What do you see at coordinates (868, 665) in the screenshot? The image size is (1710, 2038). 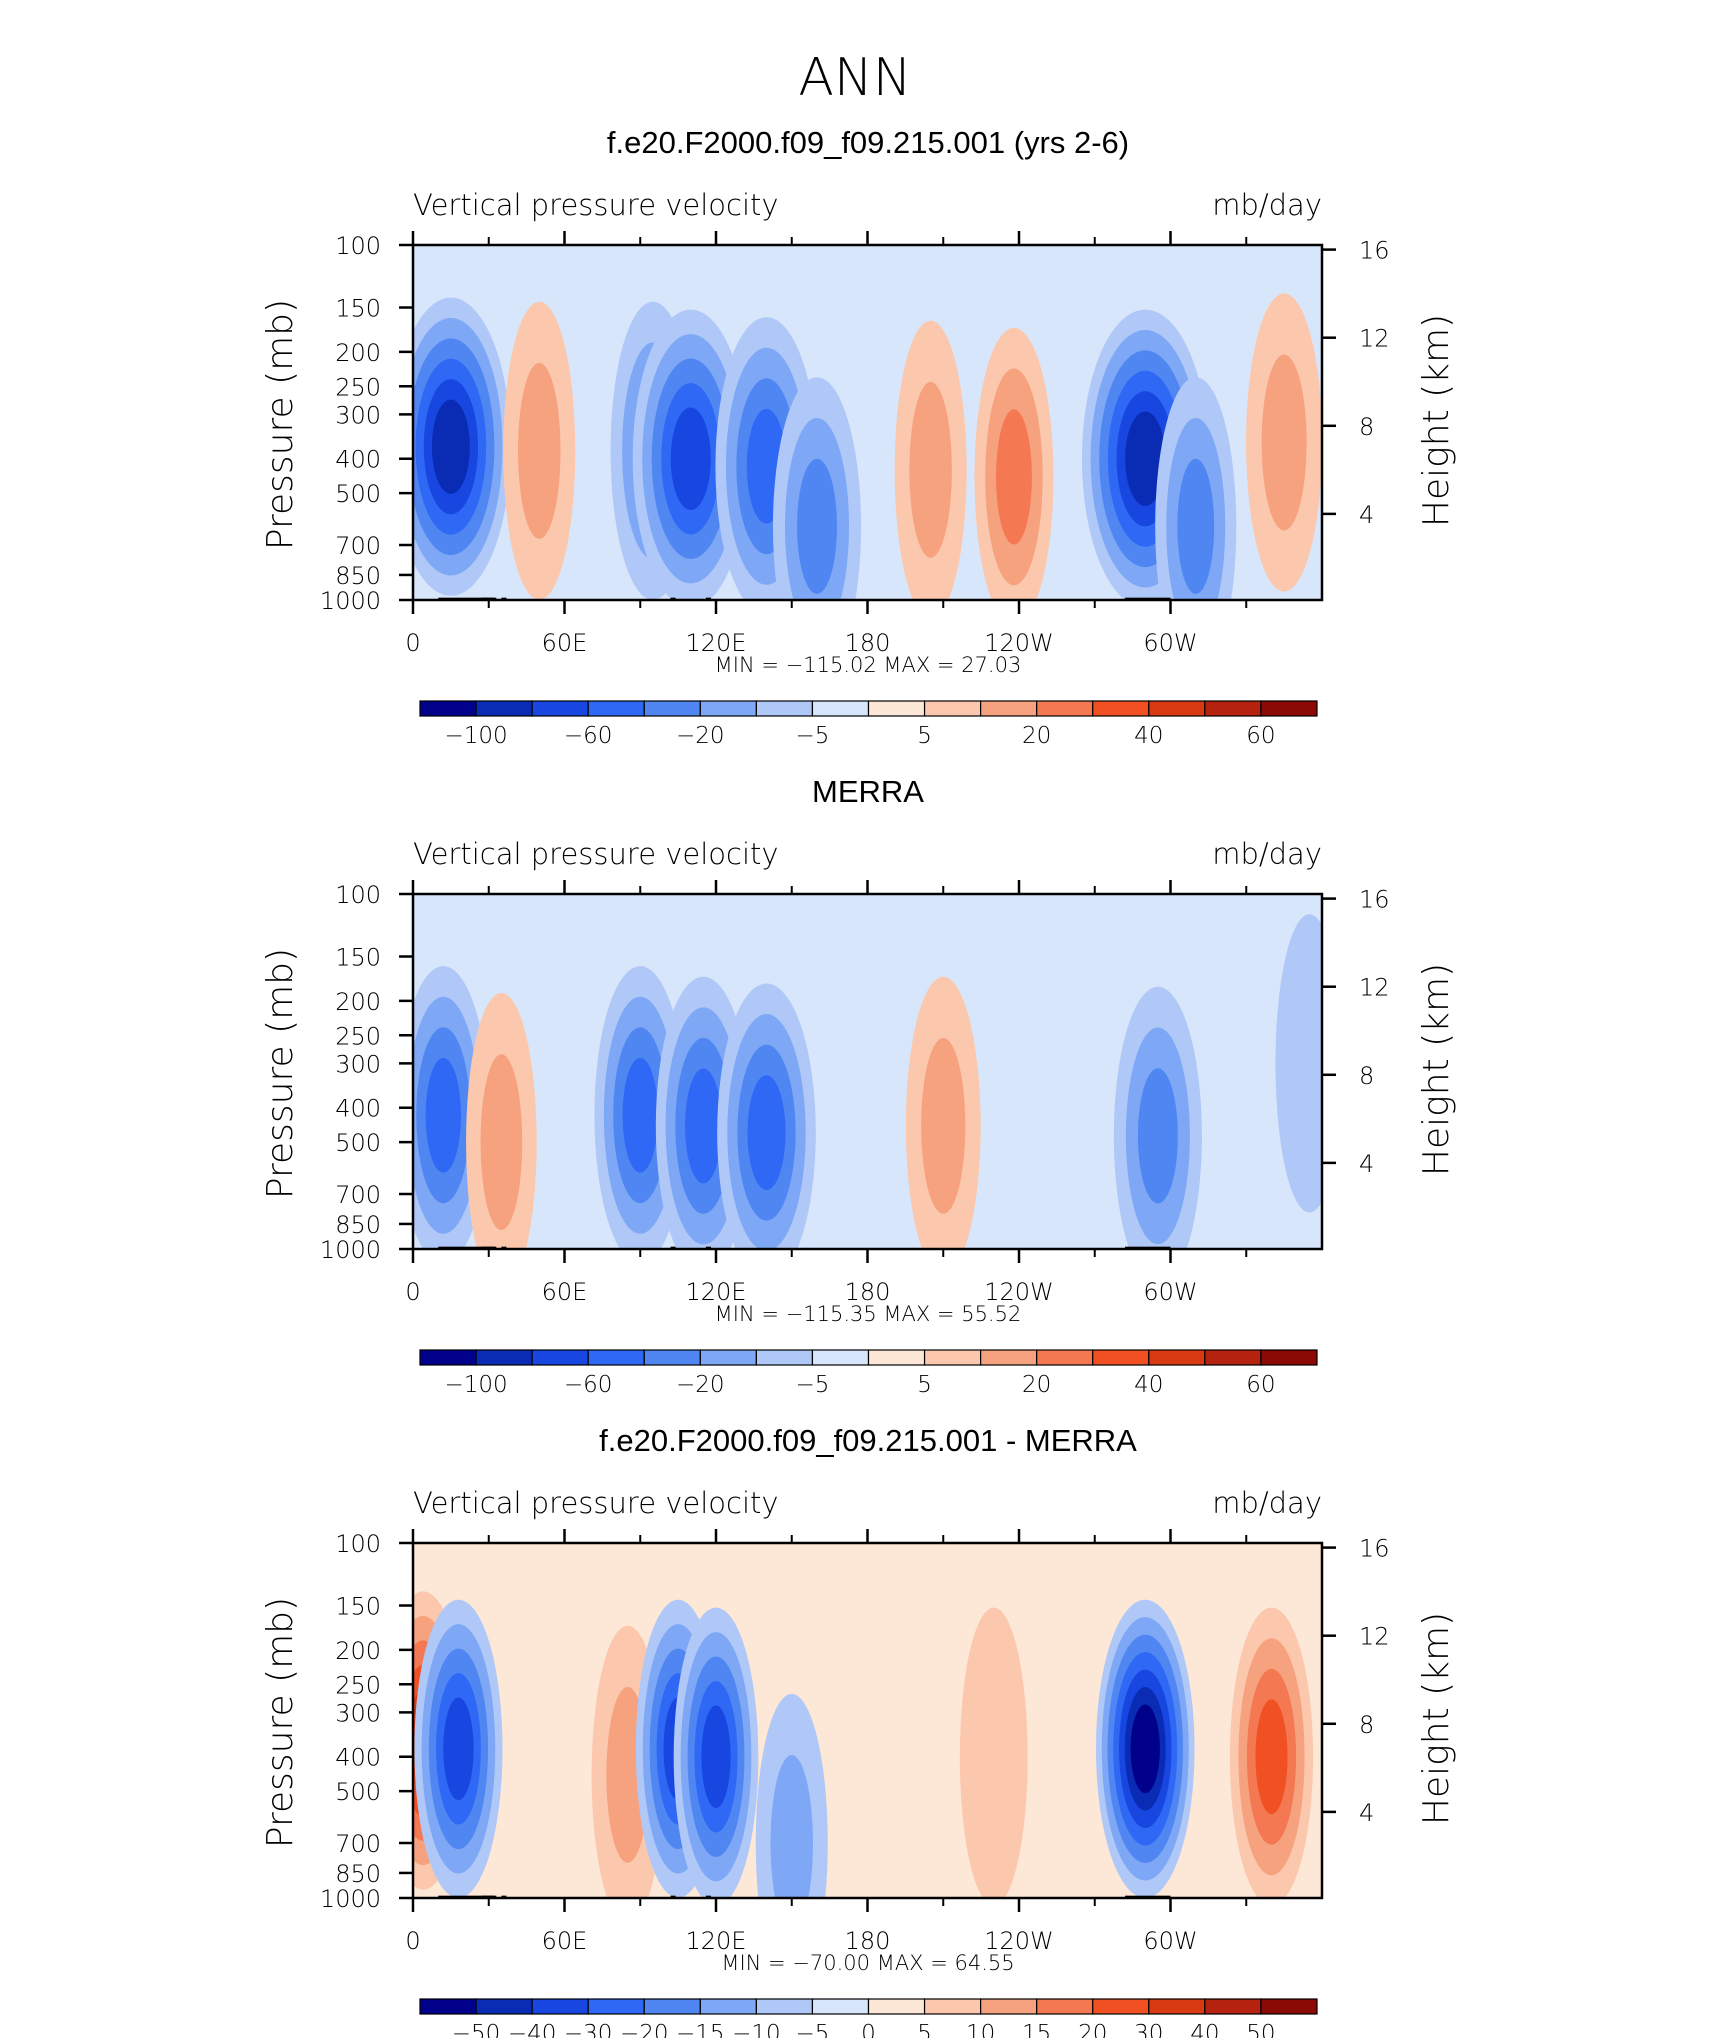 I see `min-max-stats: MIN = −115.02 MAX = 27.03` at bounding box center [868, 665].